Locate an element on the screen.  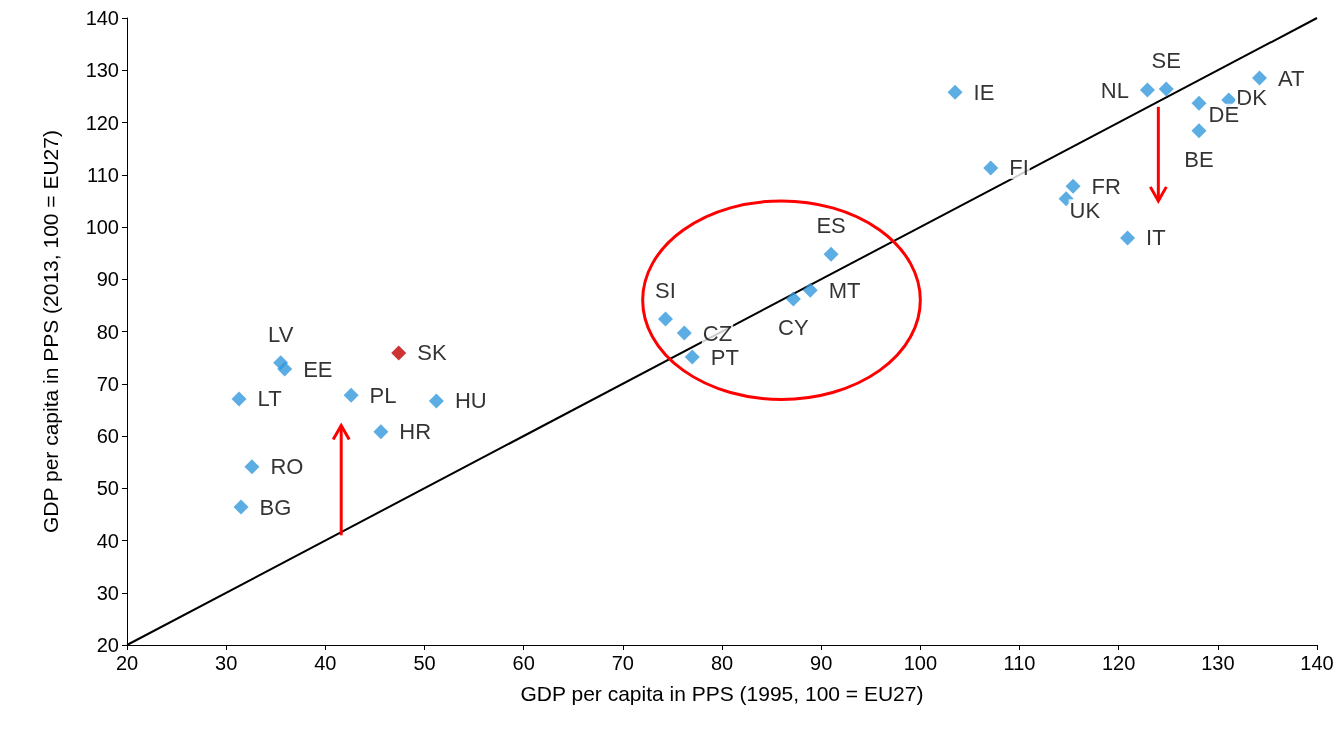
y-tick-label: 140 is located at coordinates (102, 18).